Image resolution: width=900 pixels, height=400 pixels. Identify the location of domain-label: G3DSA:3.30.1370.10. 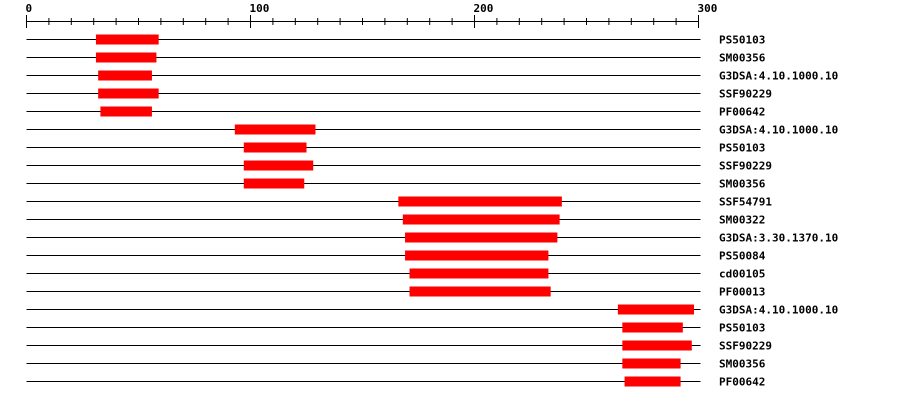
(778, 238).